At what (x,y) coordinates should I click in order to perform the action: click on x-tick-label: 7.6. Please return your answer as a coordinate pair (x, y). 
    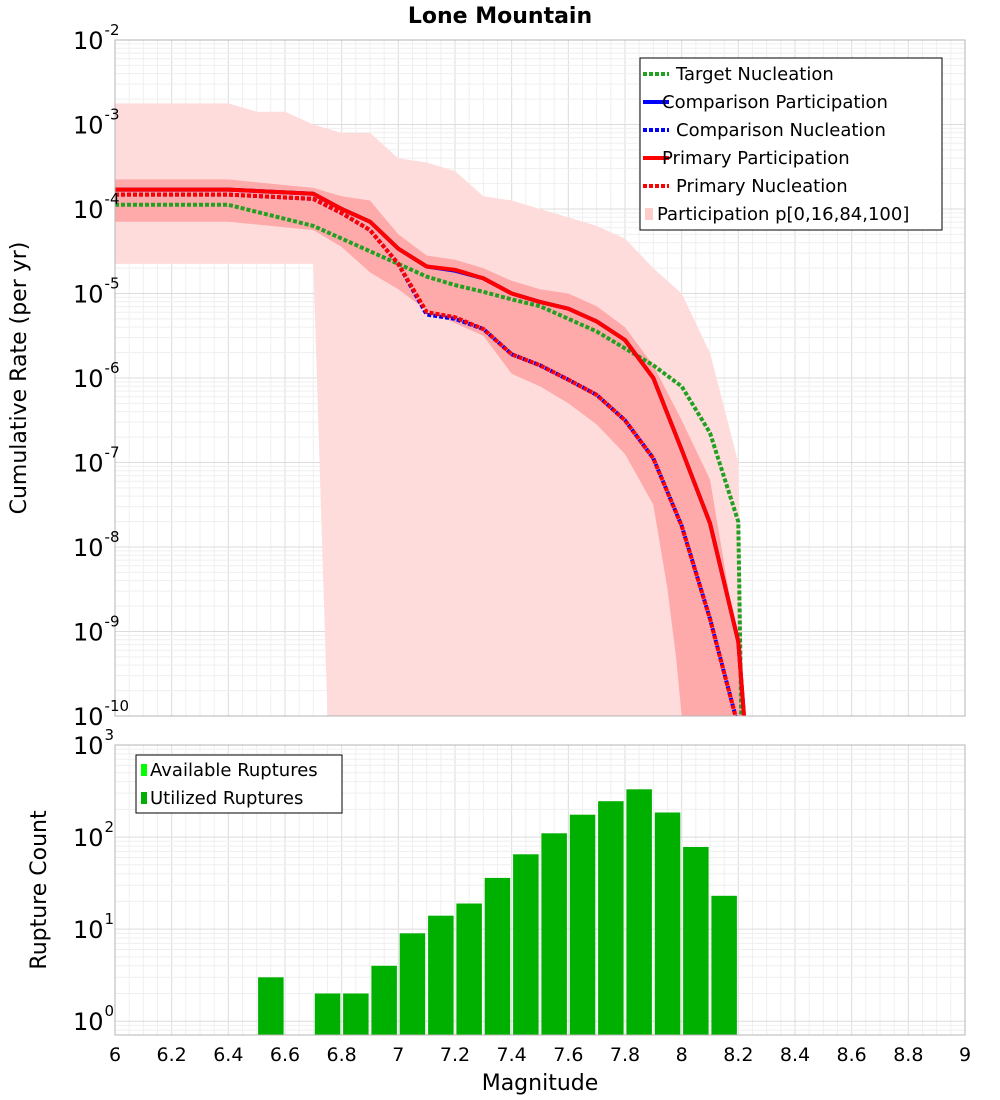
    Looking at the image, I should click on (568, 1055).